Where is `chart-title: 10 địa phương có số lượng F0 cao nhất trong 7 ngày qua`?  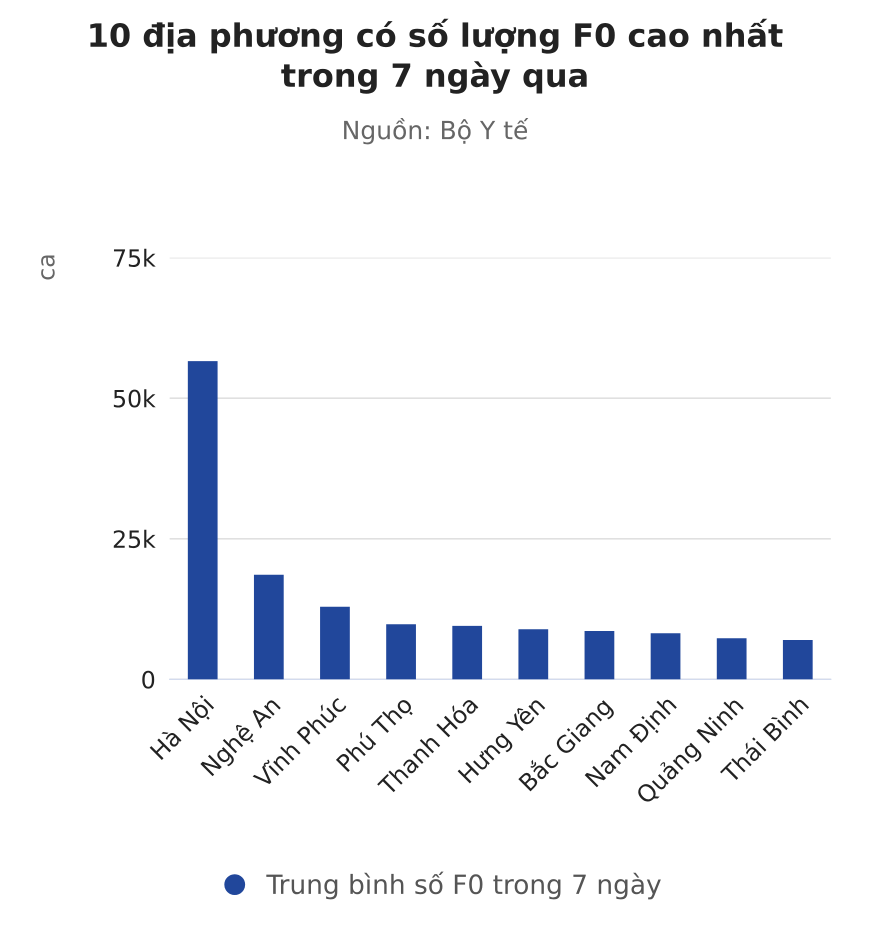 chart-title: 10 địa phương có số lượng F0 cao nhất trong 7 ngày qua is located at coordinates (436, 56).